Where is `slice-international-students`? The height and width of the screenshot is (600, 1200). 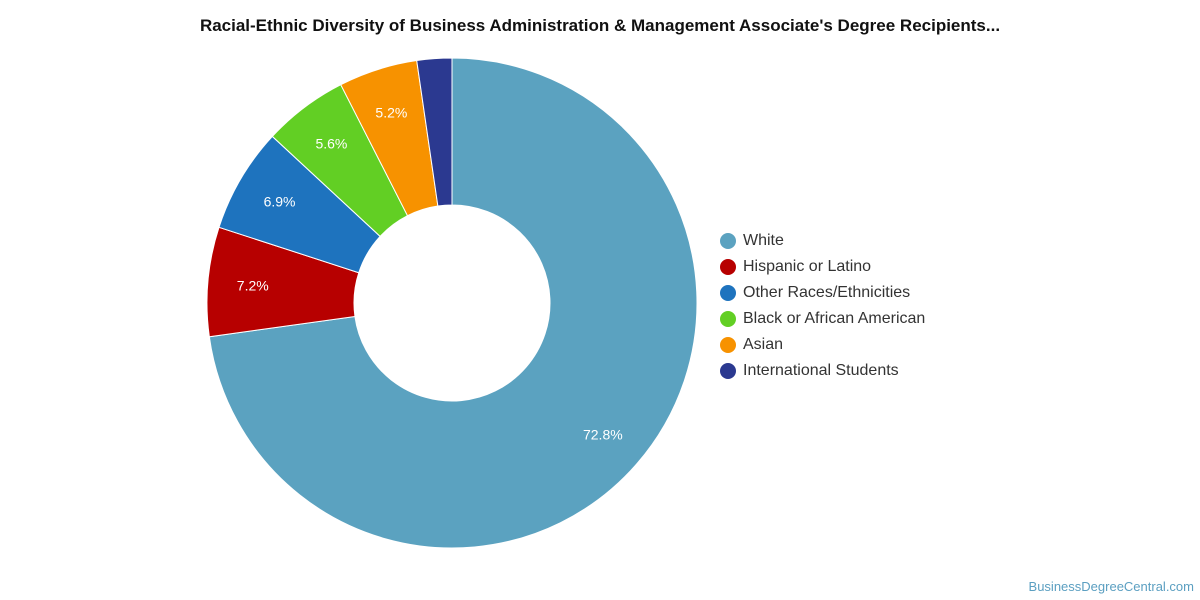 slice-international-students is located at coordinates (434, 132).